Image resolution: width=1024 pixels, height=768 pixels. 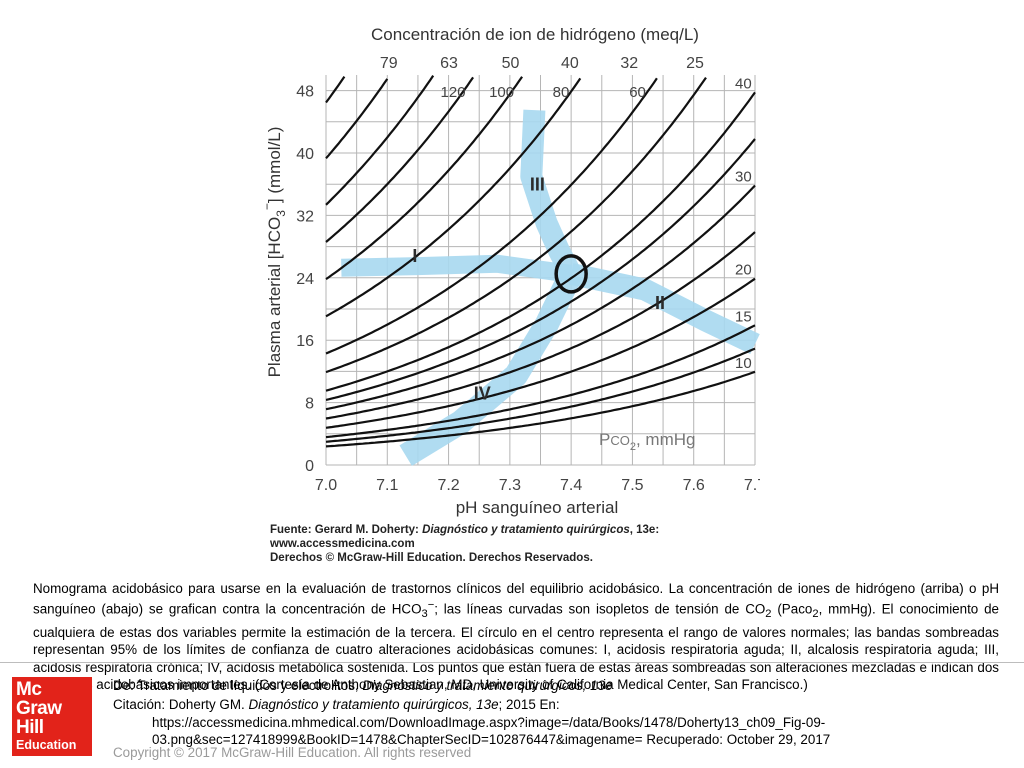 I want to click on top-axis-tick-labels: 79 63 50 40 32 25, so click(x=542, y=63).